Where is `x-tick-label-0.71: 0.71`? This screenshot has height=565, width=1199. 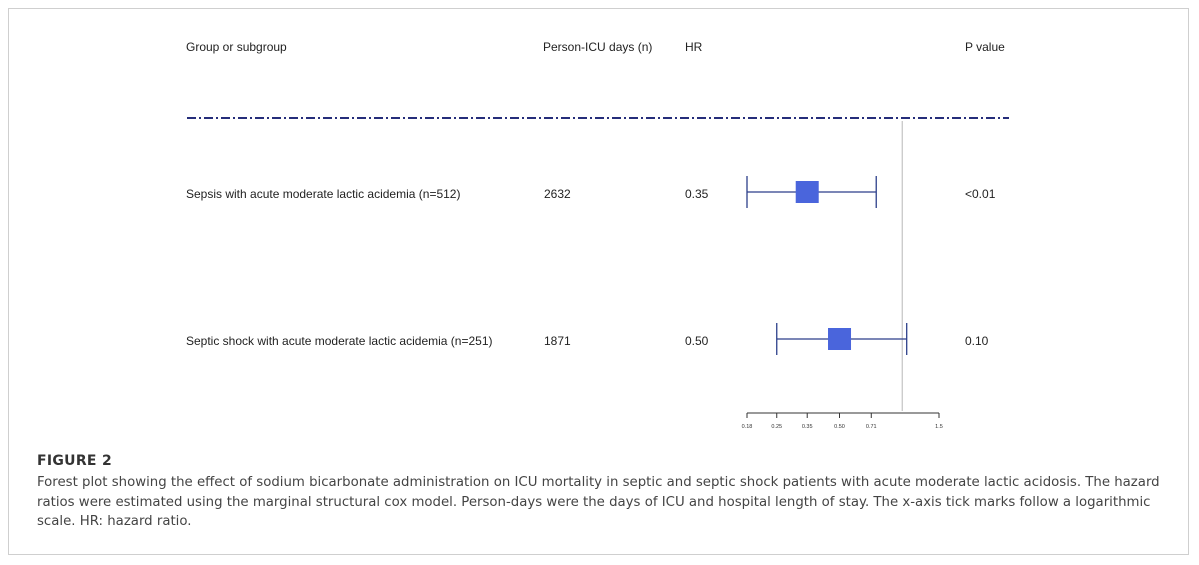 x-tick-label-0.71: 0.71 is located at coordinates (871, 427).